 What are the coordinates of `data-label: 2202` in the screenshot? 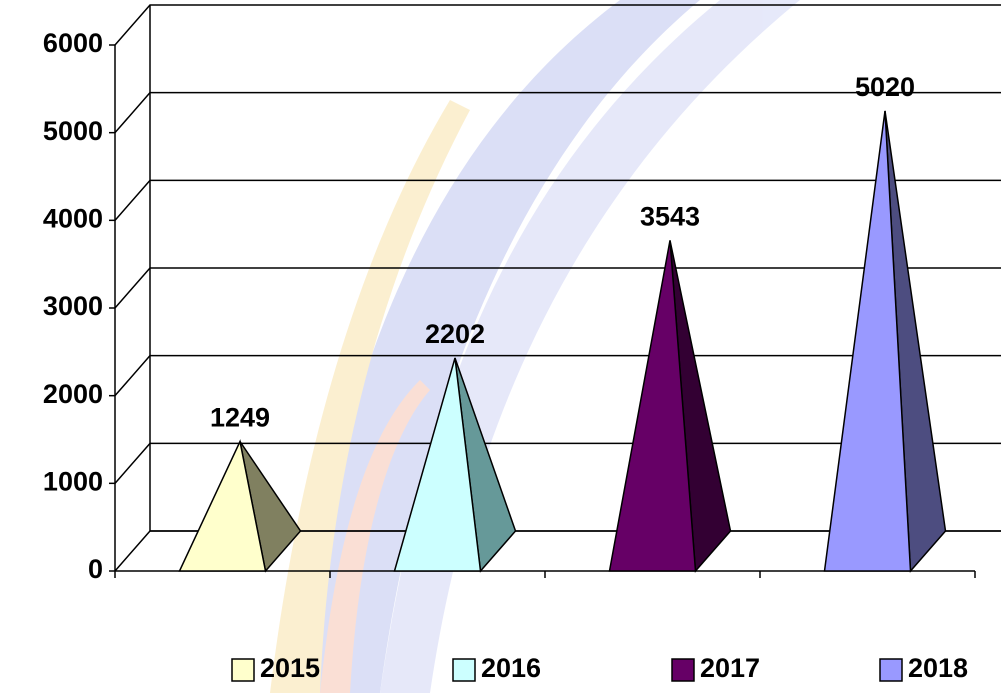 It's located at (455, 334).